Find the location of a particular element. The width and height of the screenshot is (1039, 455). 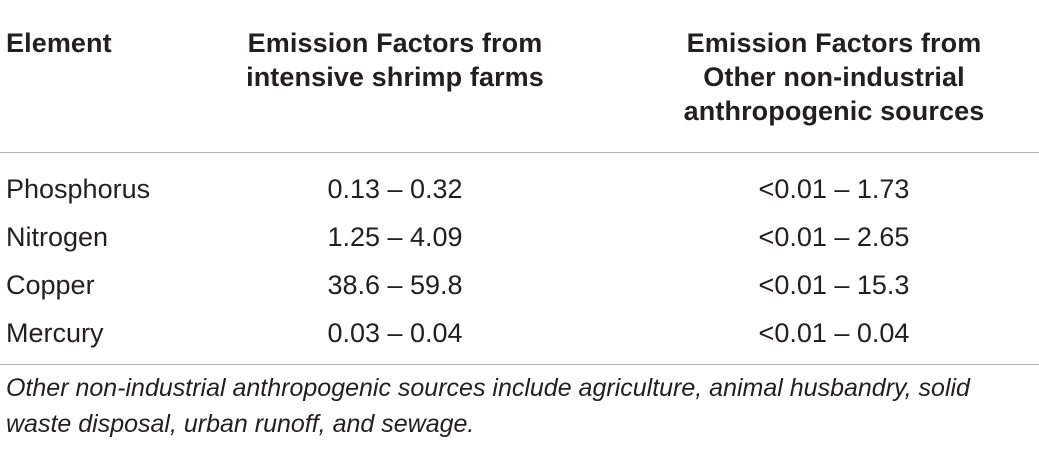

table-row: Copper 38.6 – 59.8 <0.01 – 15.3 is located at coordinates (519, 285).